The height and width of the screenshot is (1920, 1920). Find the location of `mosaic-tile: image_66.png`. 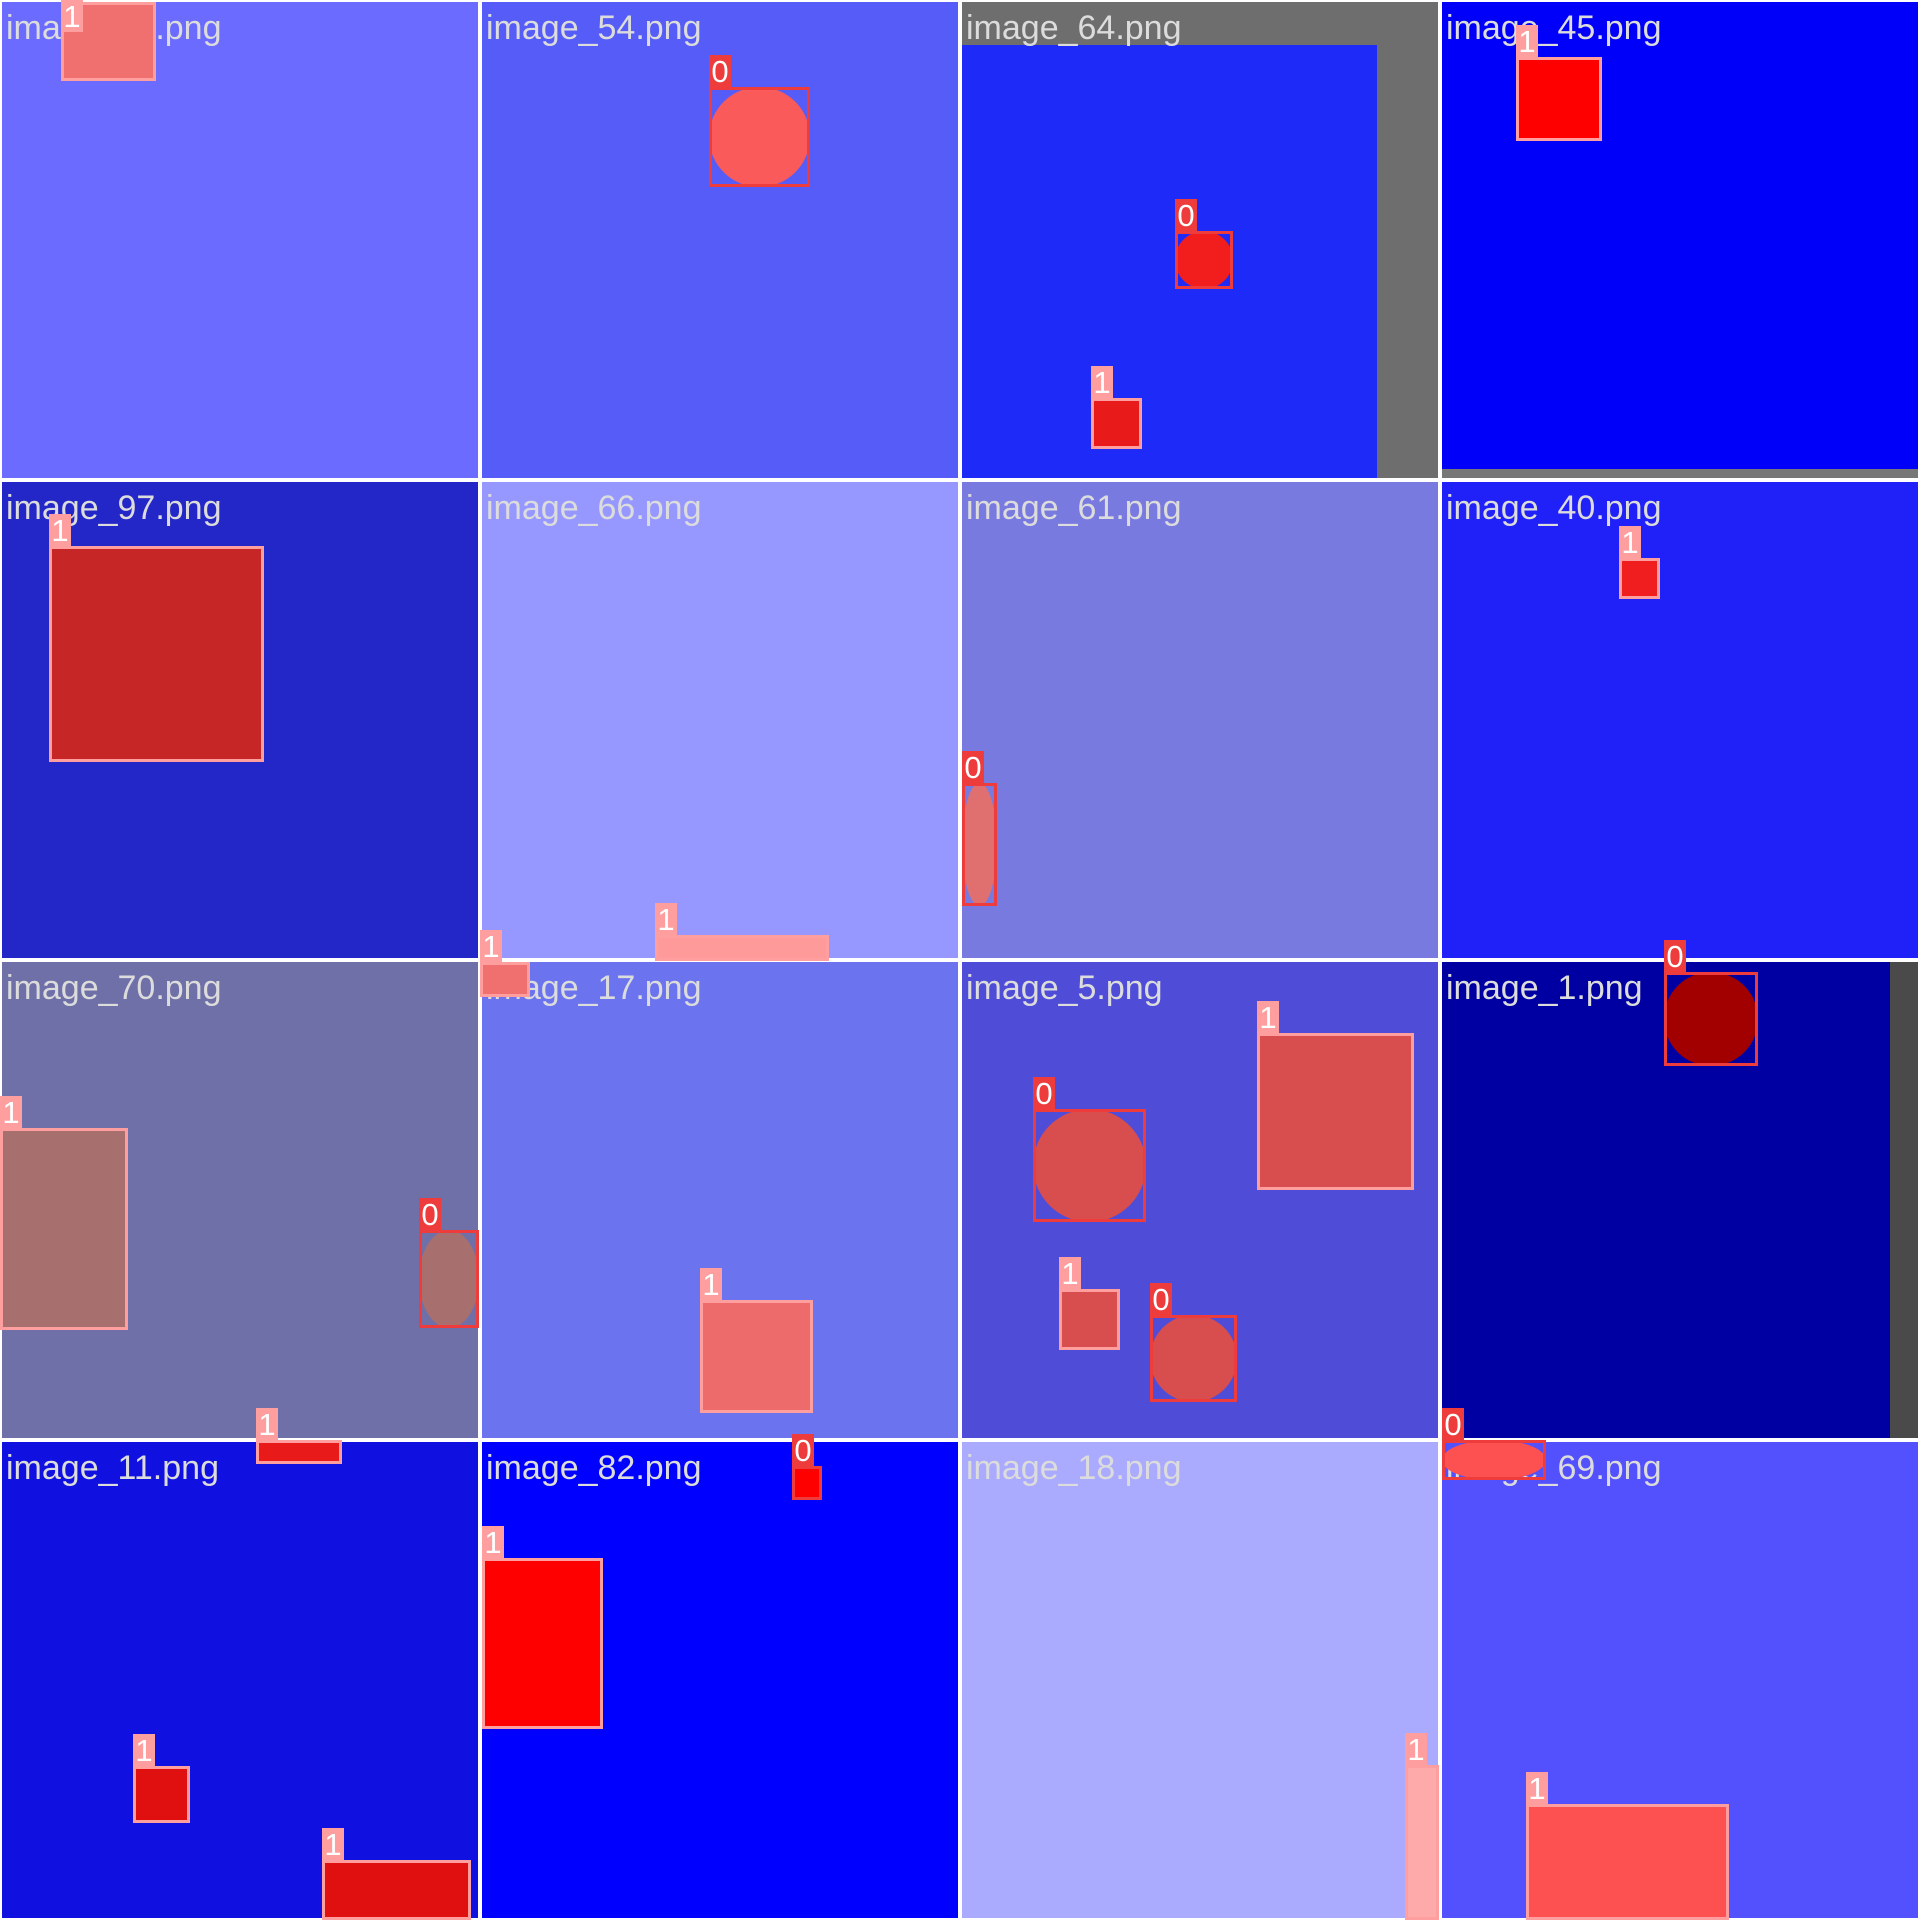

mosaic-tile: image_66.png is located at coordinates (720, 720).